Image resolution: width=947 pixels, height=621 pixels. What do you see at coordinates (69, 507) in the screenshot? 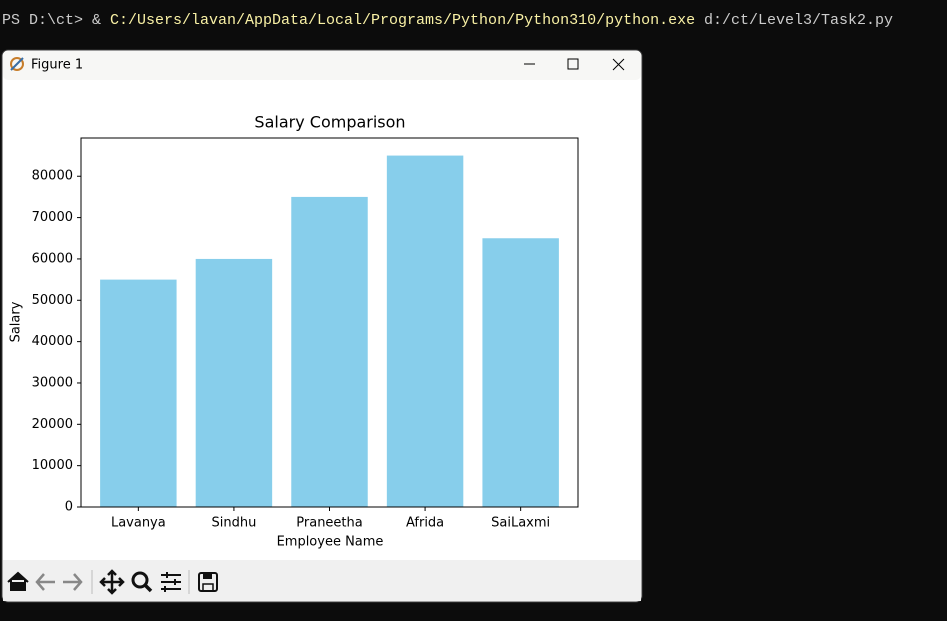
I see `y-tick-label: 0` at bounding box center [69, 507].